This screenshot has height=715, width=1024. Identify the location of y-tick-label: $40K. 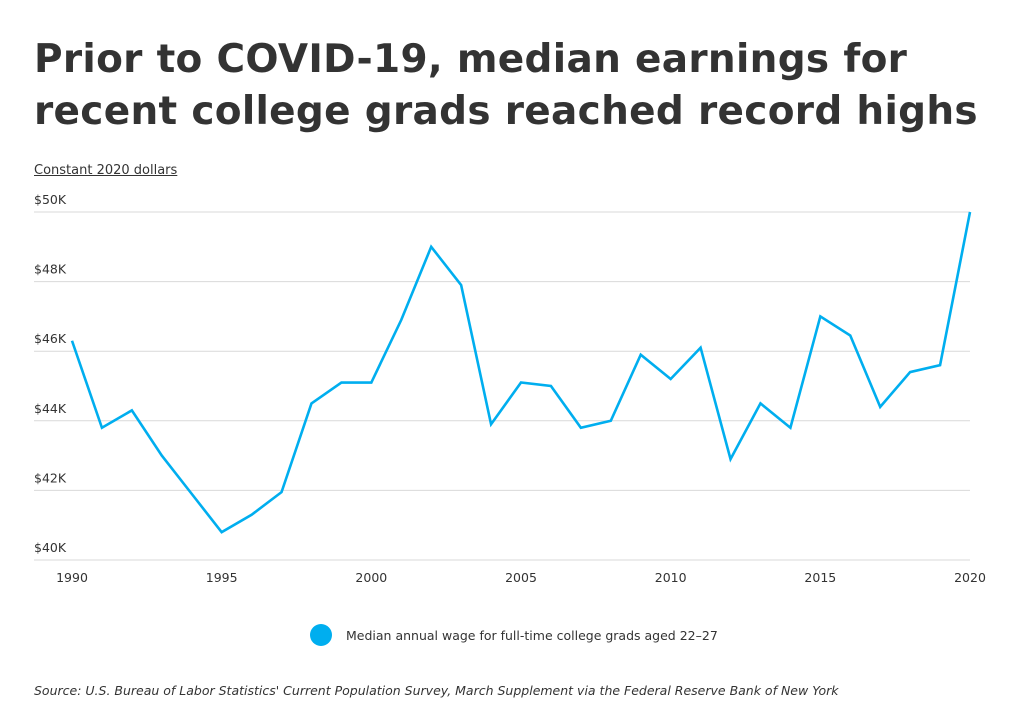
(50, 547).